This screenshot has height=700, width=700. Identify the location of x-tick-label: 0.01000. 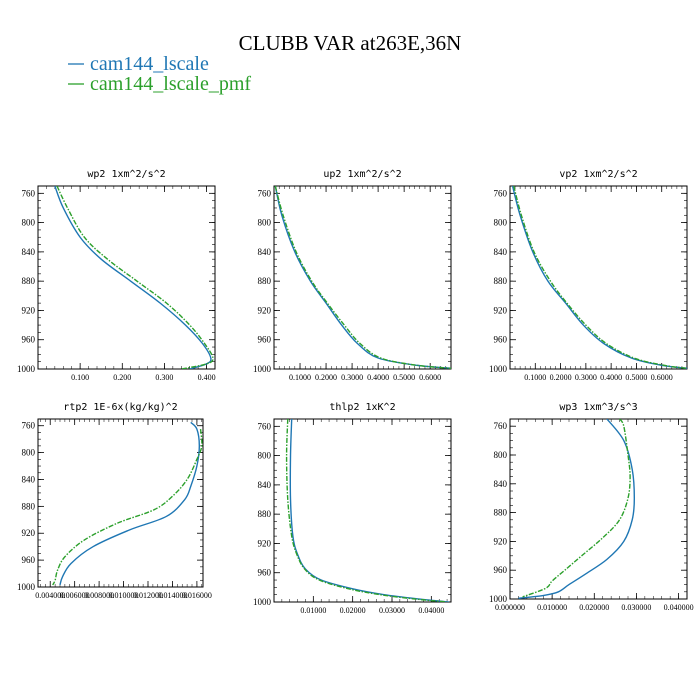
(313, 610).